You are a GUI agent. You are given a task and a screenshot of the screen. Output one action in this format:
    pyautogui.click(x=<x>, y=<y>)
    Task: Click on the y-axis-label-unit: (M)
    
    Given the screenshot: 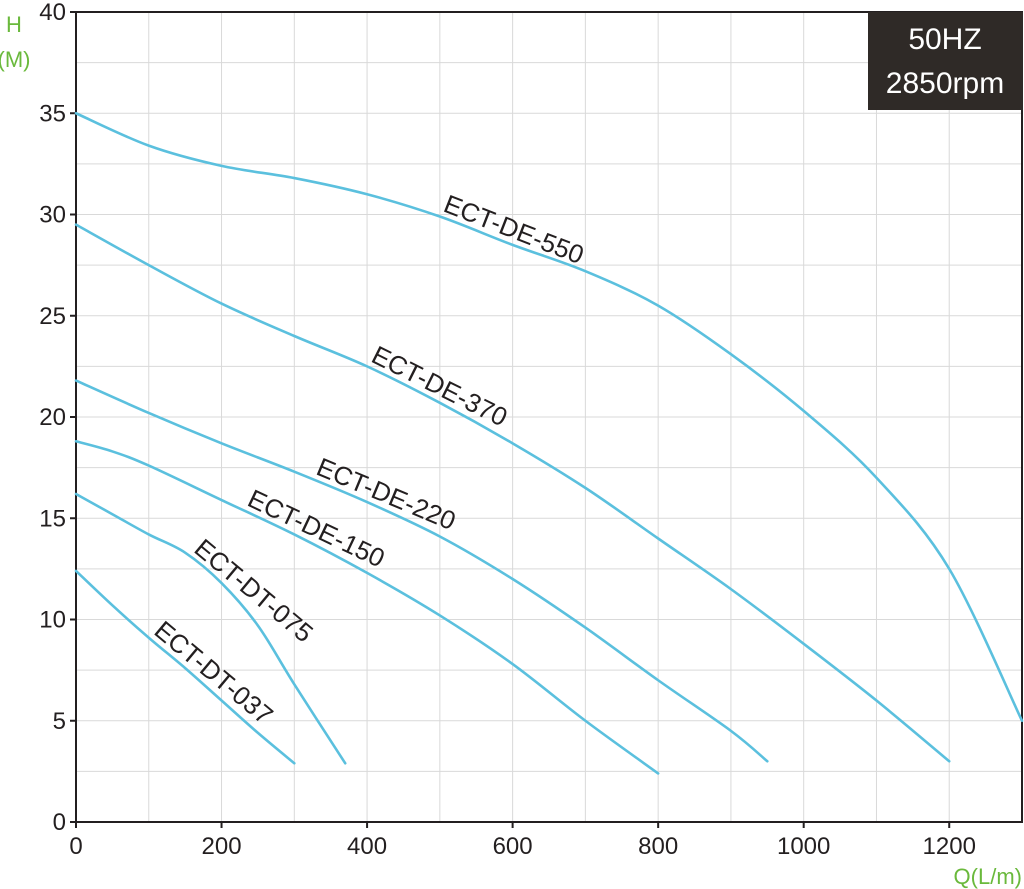 What is the action you would take?
    pyautogui.click(x=15, y=59)
    